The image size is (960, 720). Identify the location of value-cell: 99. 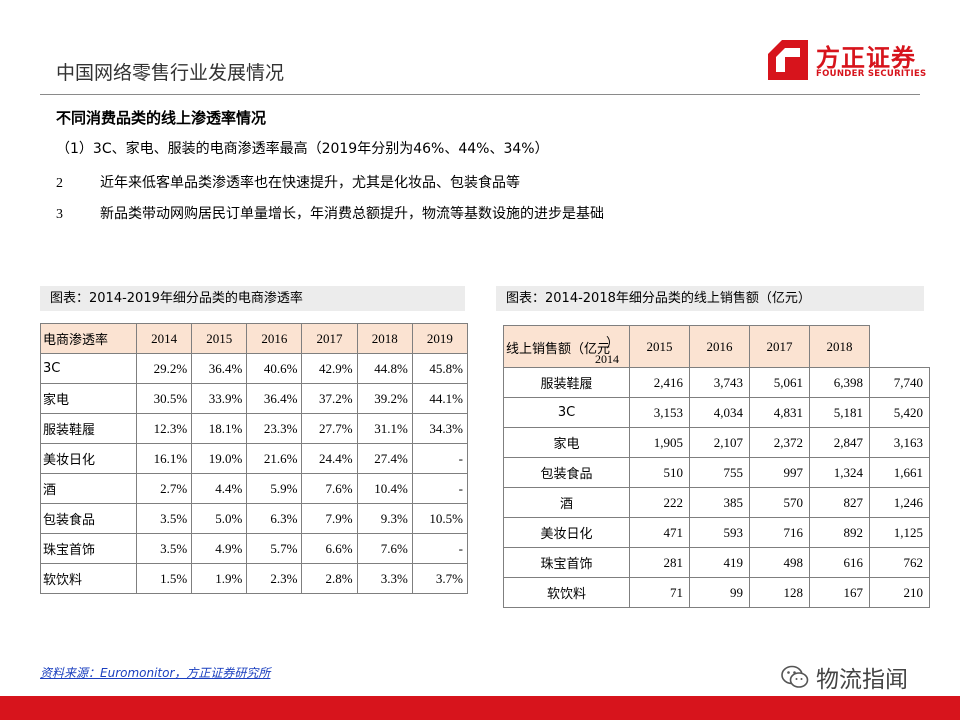
(719, 592).